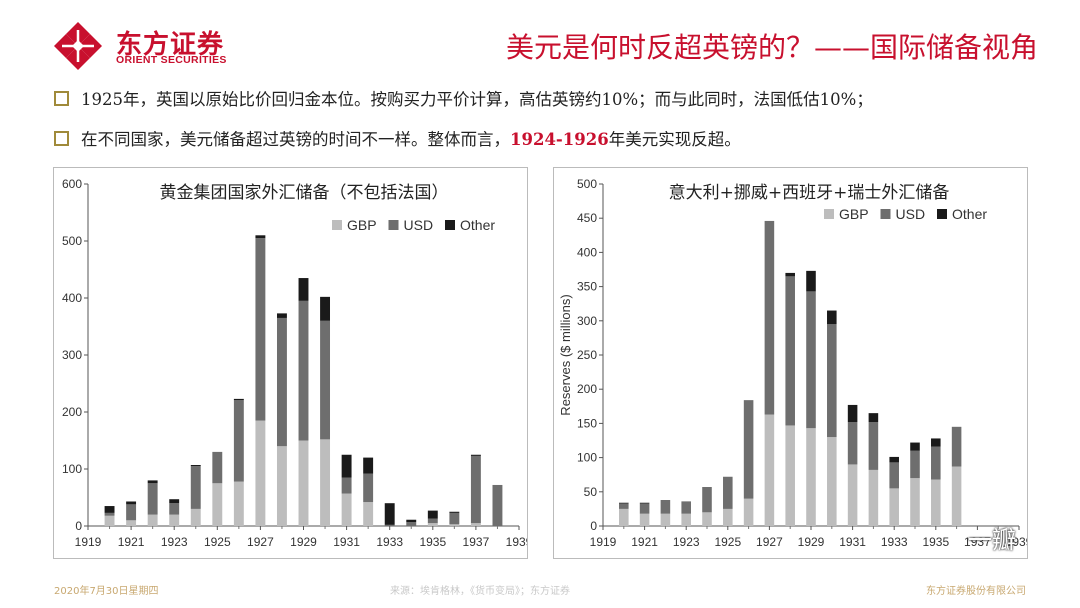  Describe the element at coordinates (475, 489) in the screenshot. I see `bar-usd-1937` at that location.